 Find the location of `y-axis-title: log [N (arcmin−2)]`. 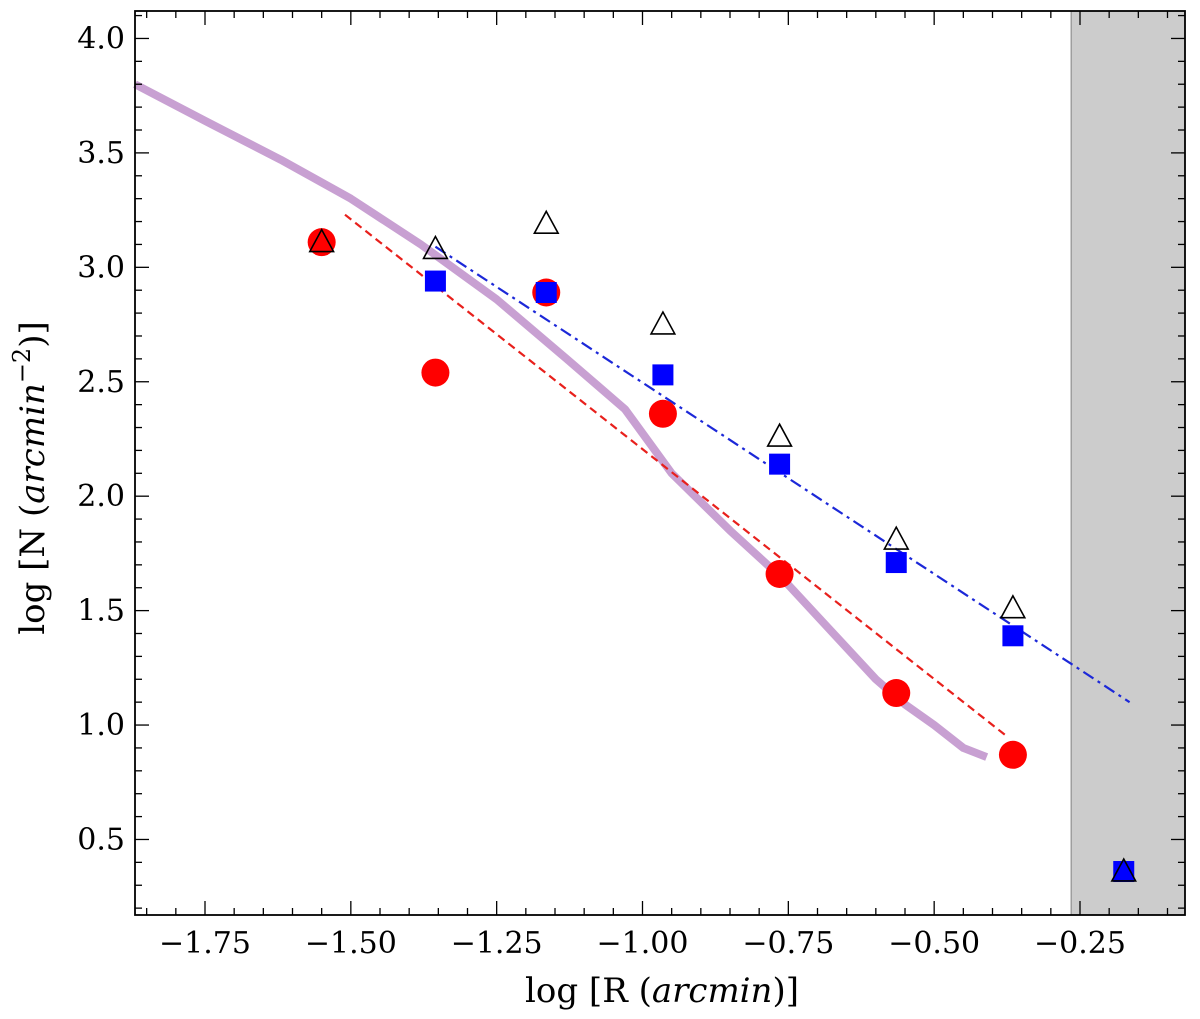

y-axis-title: log [N (arcmin−2)] is located at coordinates (30, 478).